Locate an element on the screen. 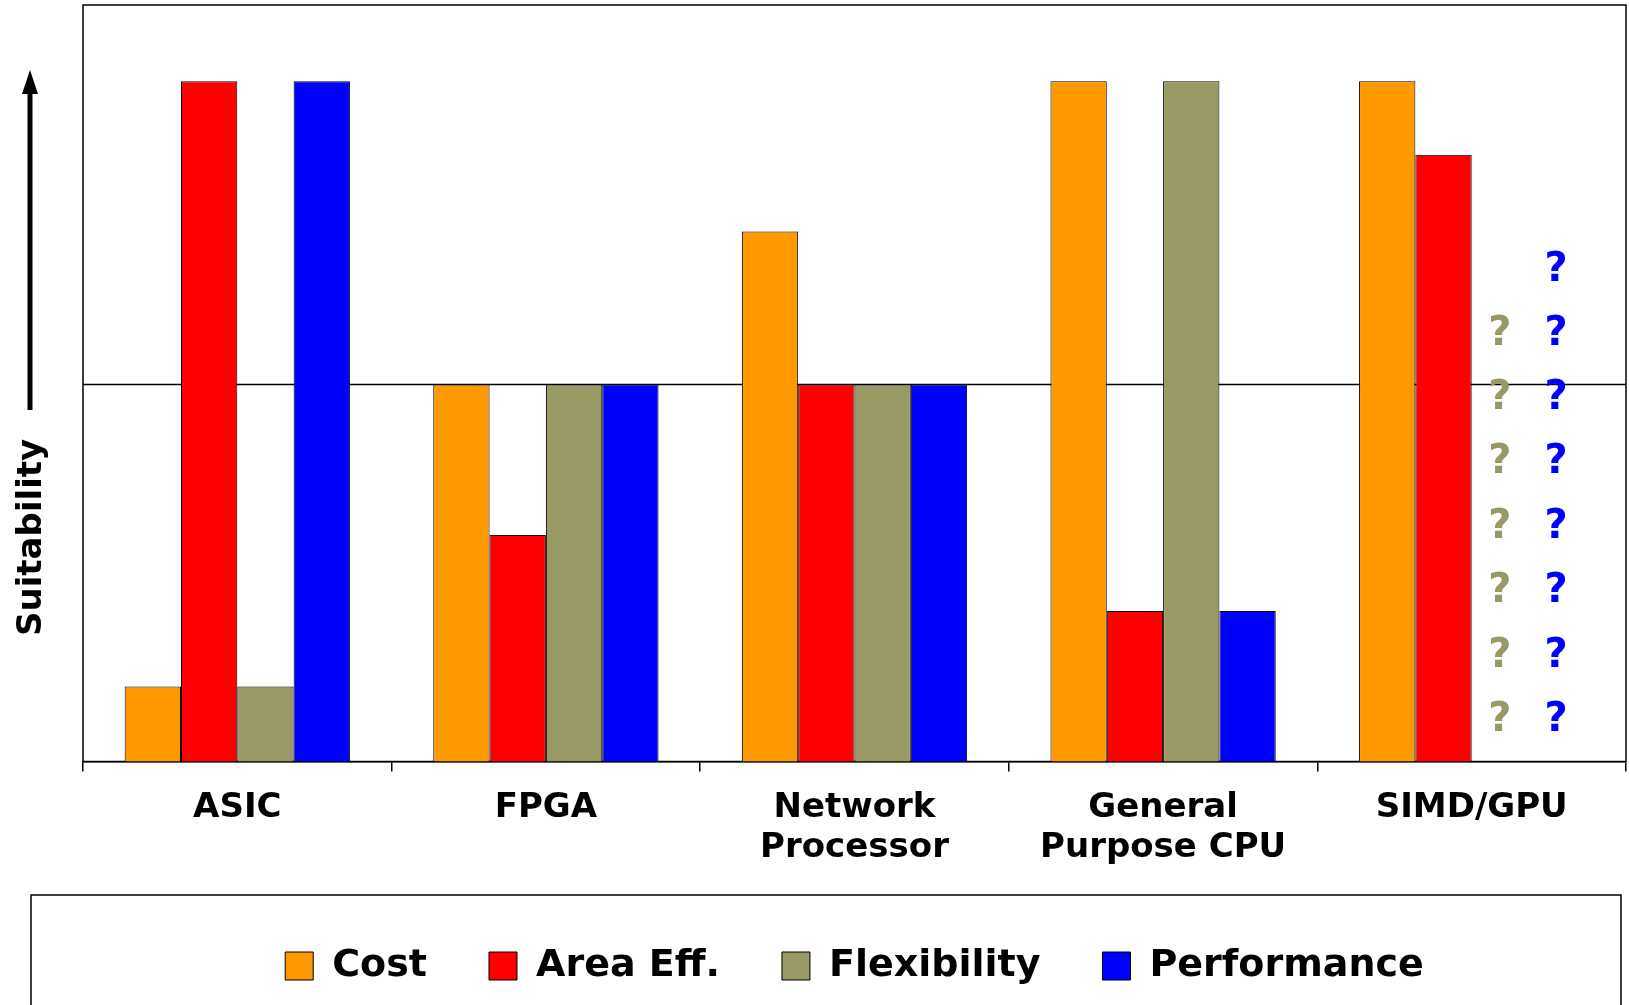 This screenshot has width=1629, height=1005. legend-label: Cost is located at coordinates (379, 962).